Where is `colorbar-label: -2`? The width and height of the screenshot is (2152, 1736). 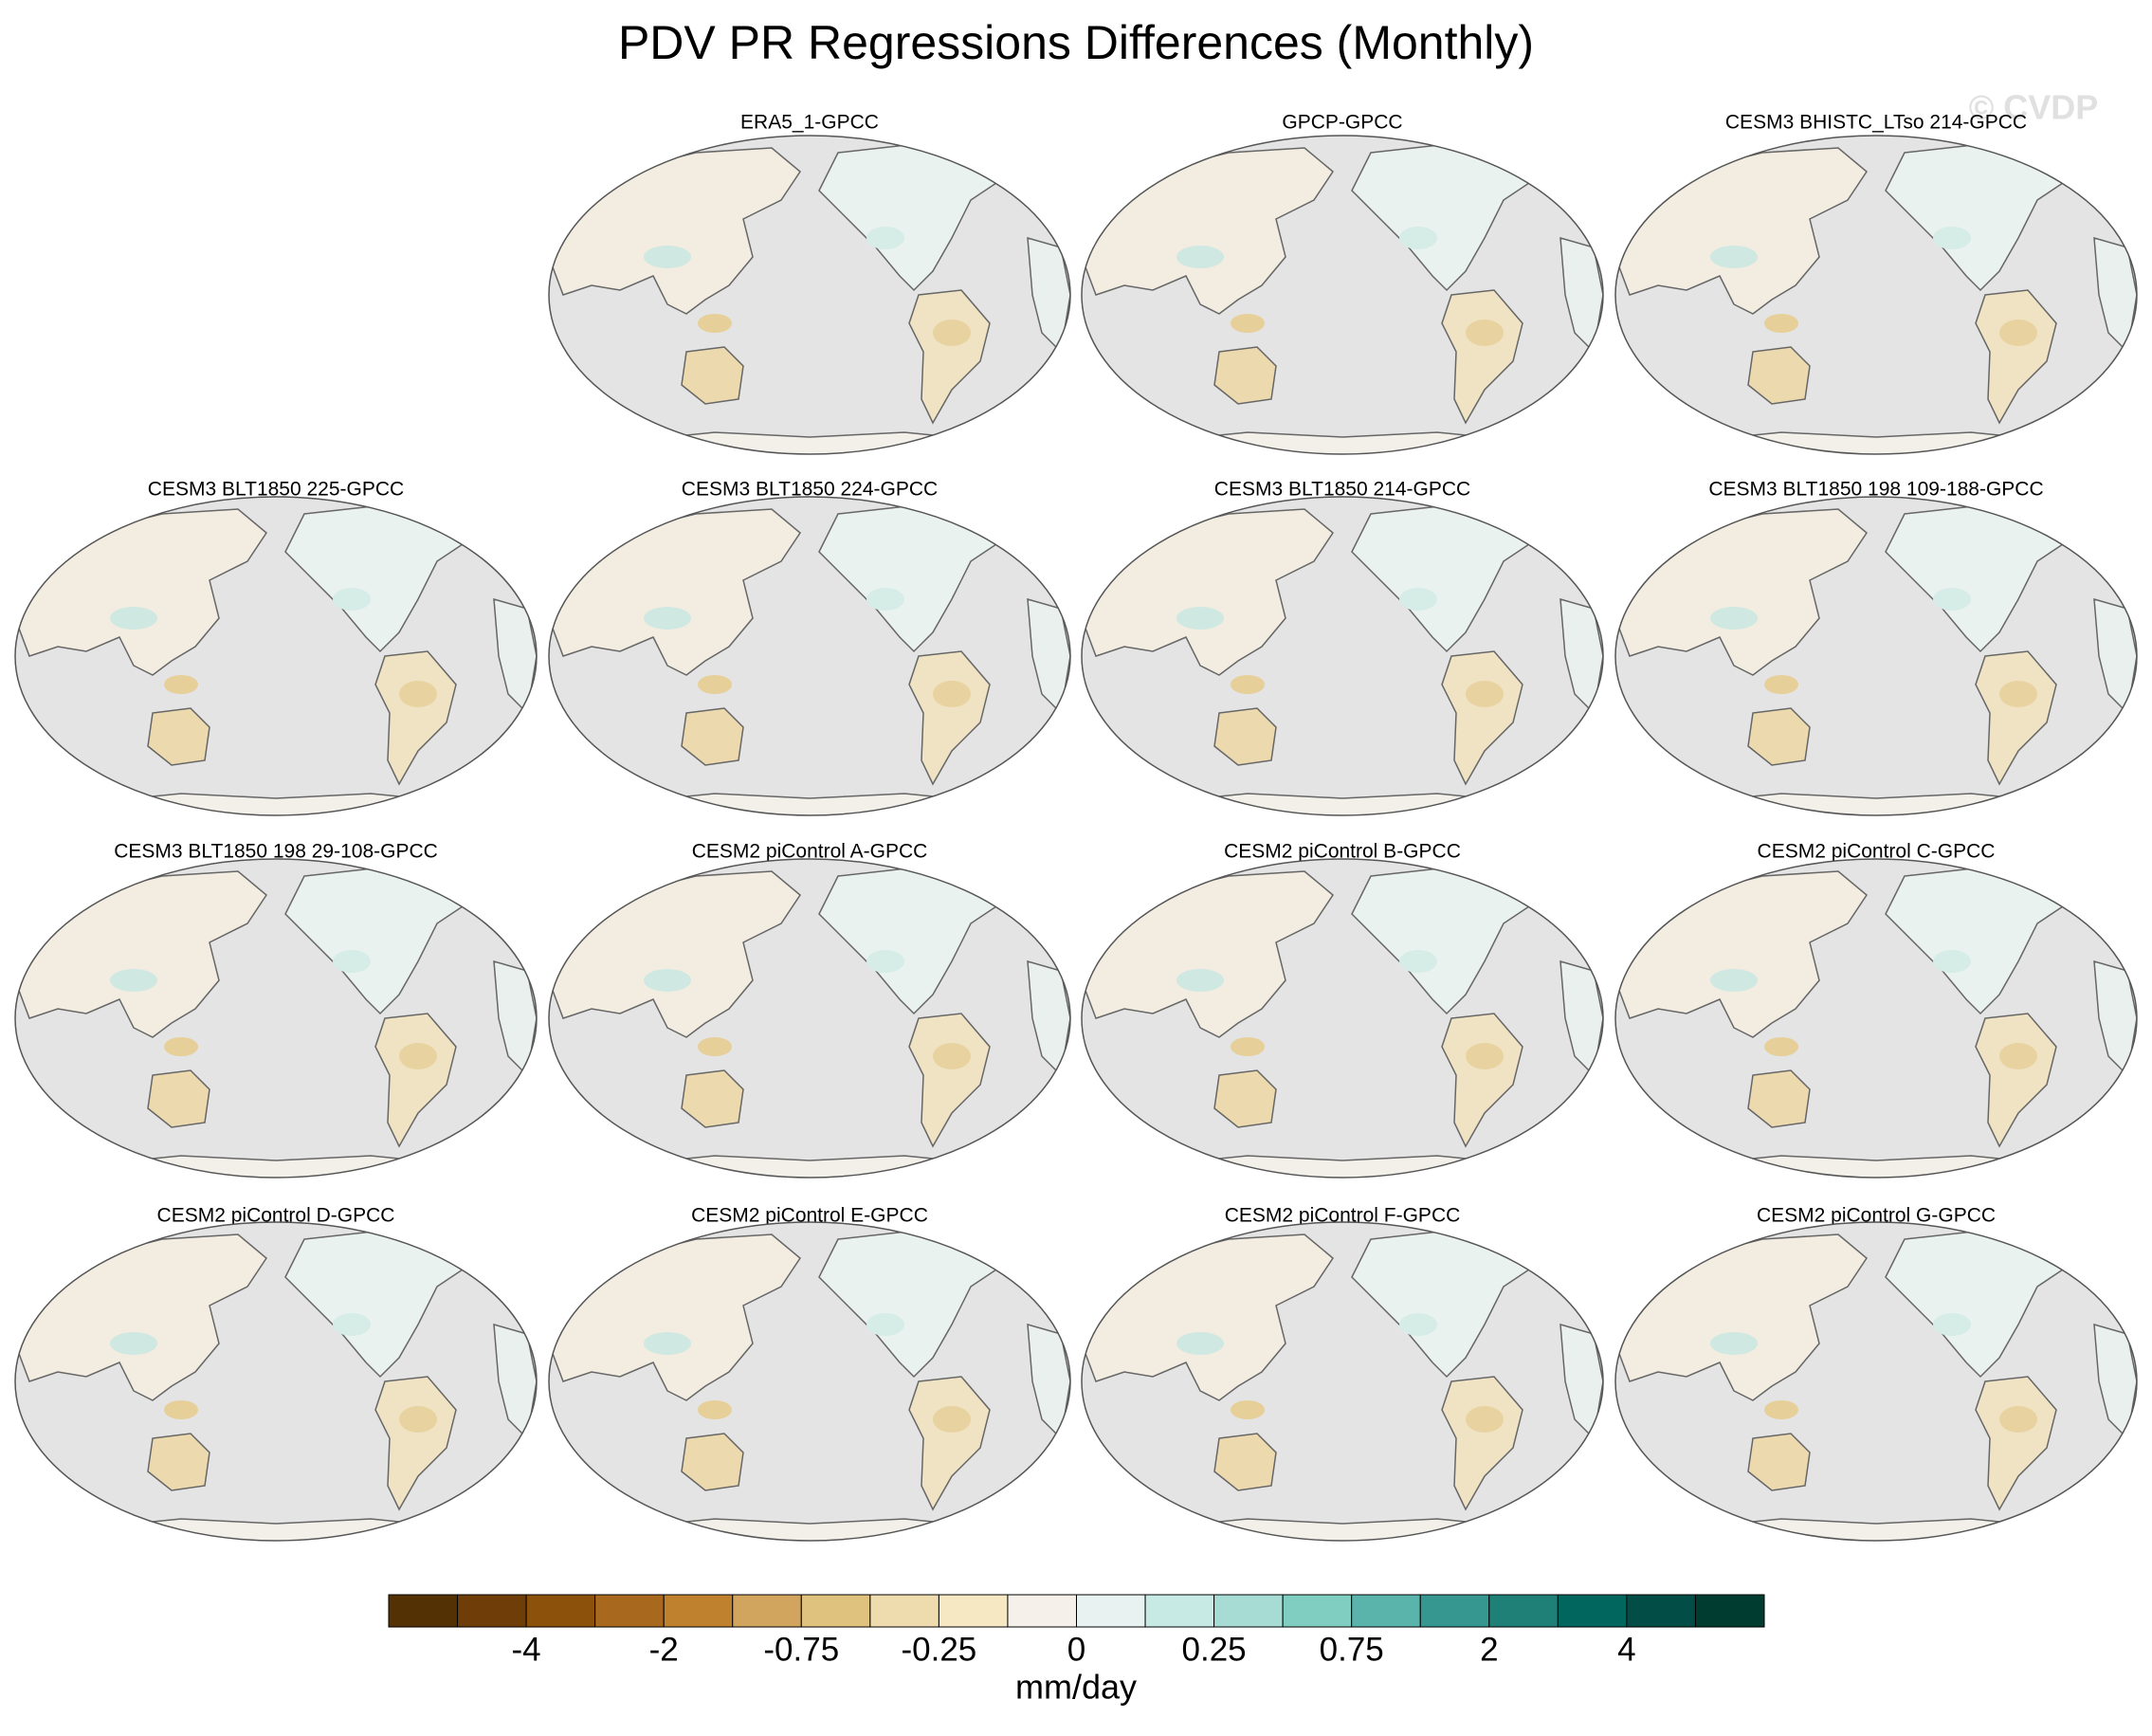
colorbar-label: -2 is located at coordinates (664, 1649).